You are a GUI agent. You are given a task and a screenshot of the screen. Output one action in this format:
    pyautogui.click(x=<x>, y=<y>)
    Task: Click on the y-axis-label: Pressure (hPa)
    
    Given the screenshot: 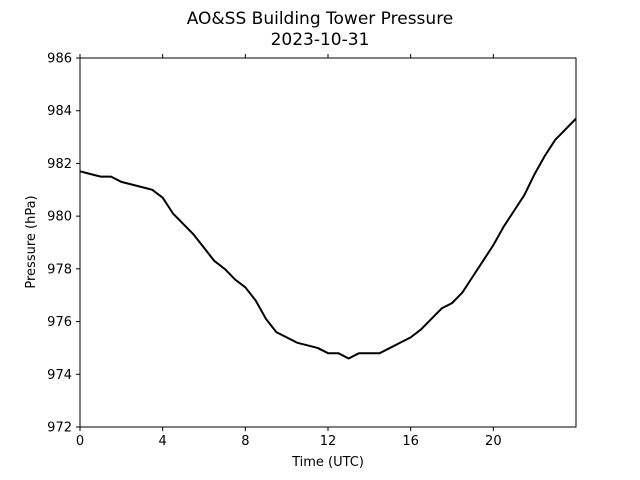 What is the action you would take?
    pyautogui.click(x=31, y=241)
    